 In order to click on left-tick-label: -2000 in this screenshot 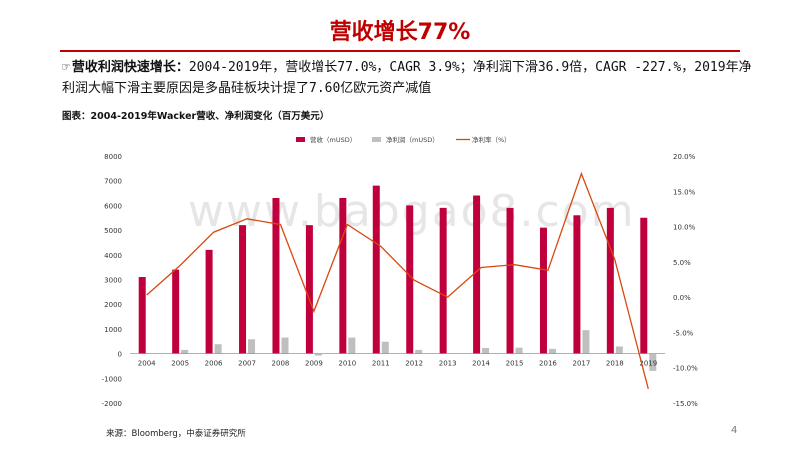, I will do `click(112, 404)`.